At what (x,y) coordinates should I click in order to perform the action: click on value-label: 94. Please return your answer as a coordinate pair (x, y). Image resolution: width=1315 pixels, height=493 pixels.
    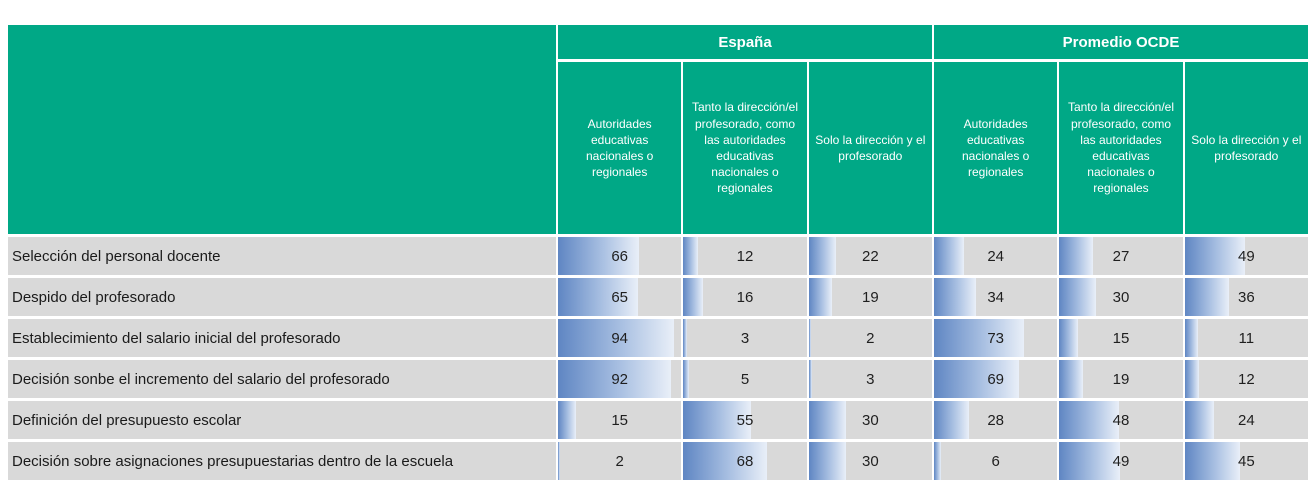
    Looking at the image, I should click on (619, 338).